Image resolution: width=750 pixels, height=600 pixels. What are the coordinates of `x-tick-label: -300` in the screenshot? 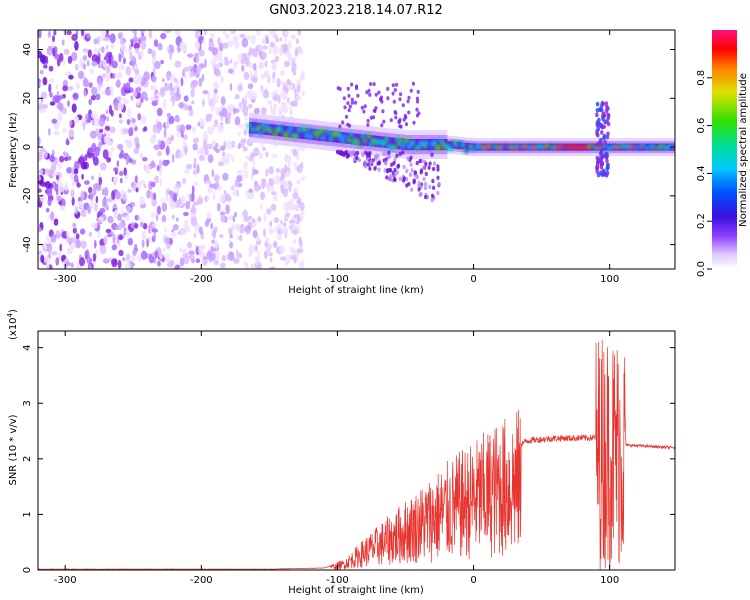 It's located at (65, 279).